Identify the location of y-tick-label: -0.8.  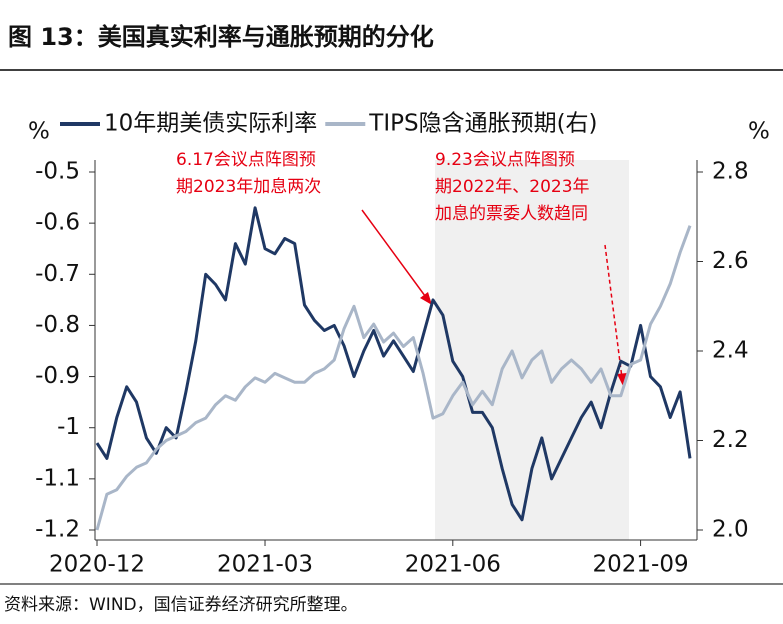
(57, 325).